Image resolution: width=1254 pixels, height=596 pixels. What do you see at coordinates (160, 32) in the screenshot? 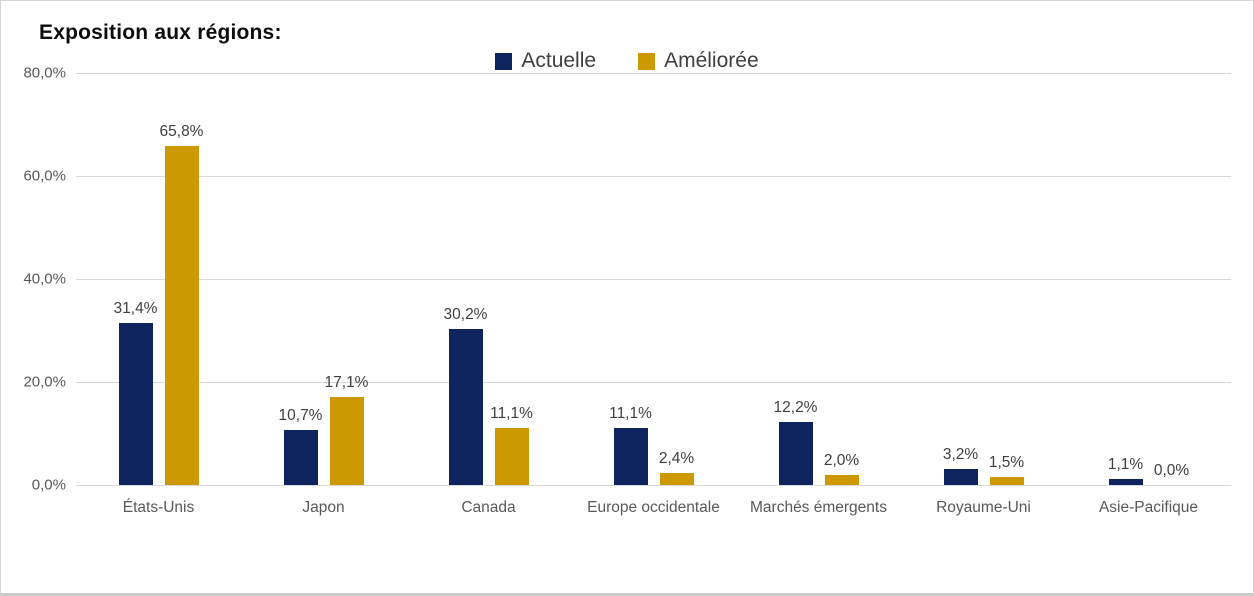
I see `chart-title: Exposition aux régions:` at bounding box center [160, 32].